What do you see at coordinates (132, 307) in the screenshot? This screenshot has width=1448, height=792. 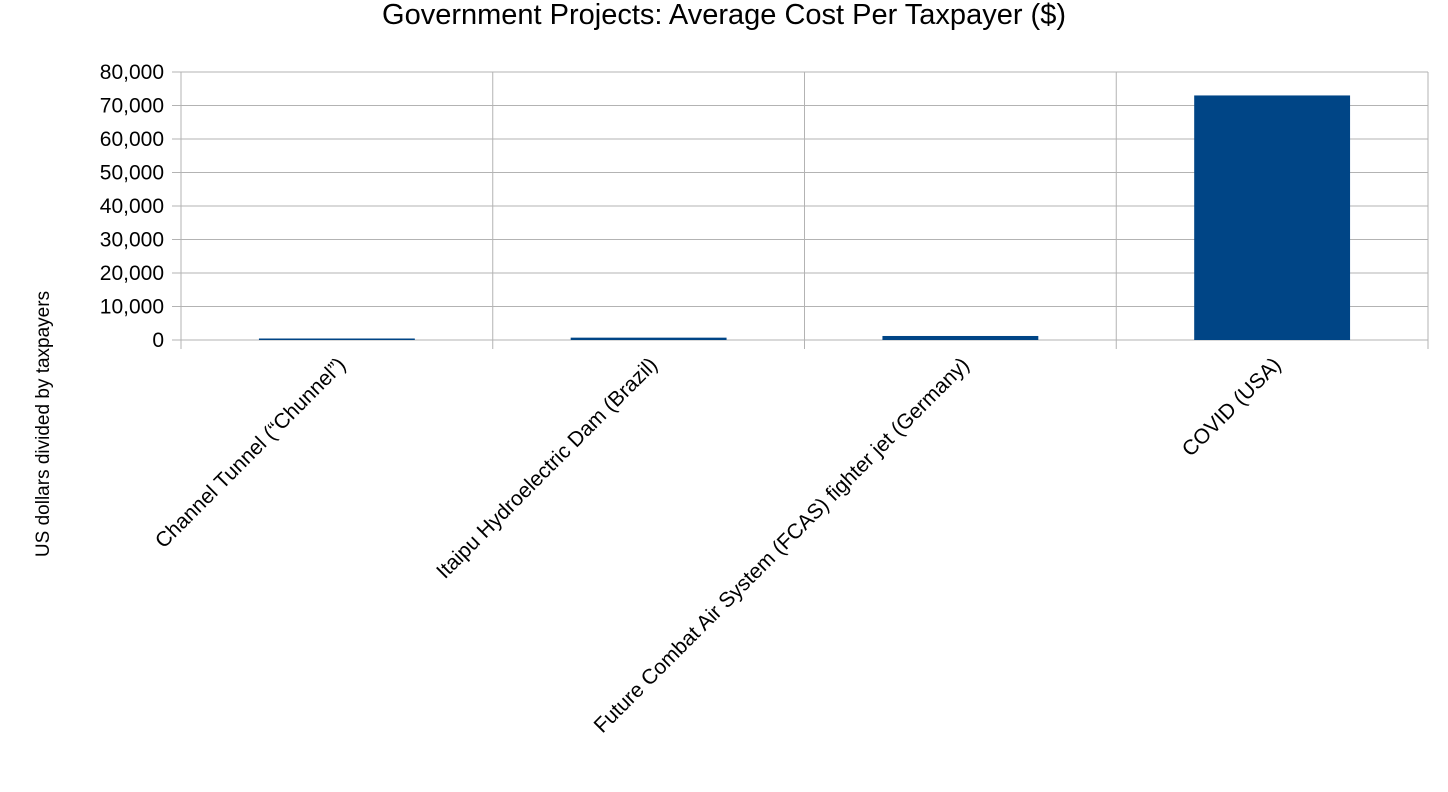 I see `y-tick-label: 10,000` at bounding box center [132, 307].